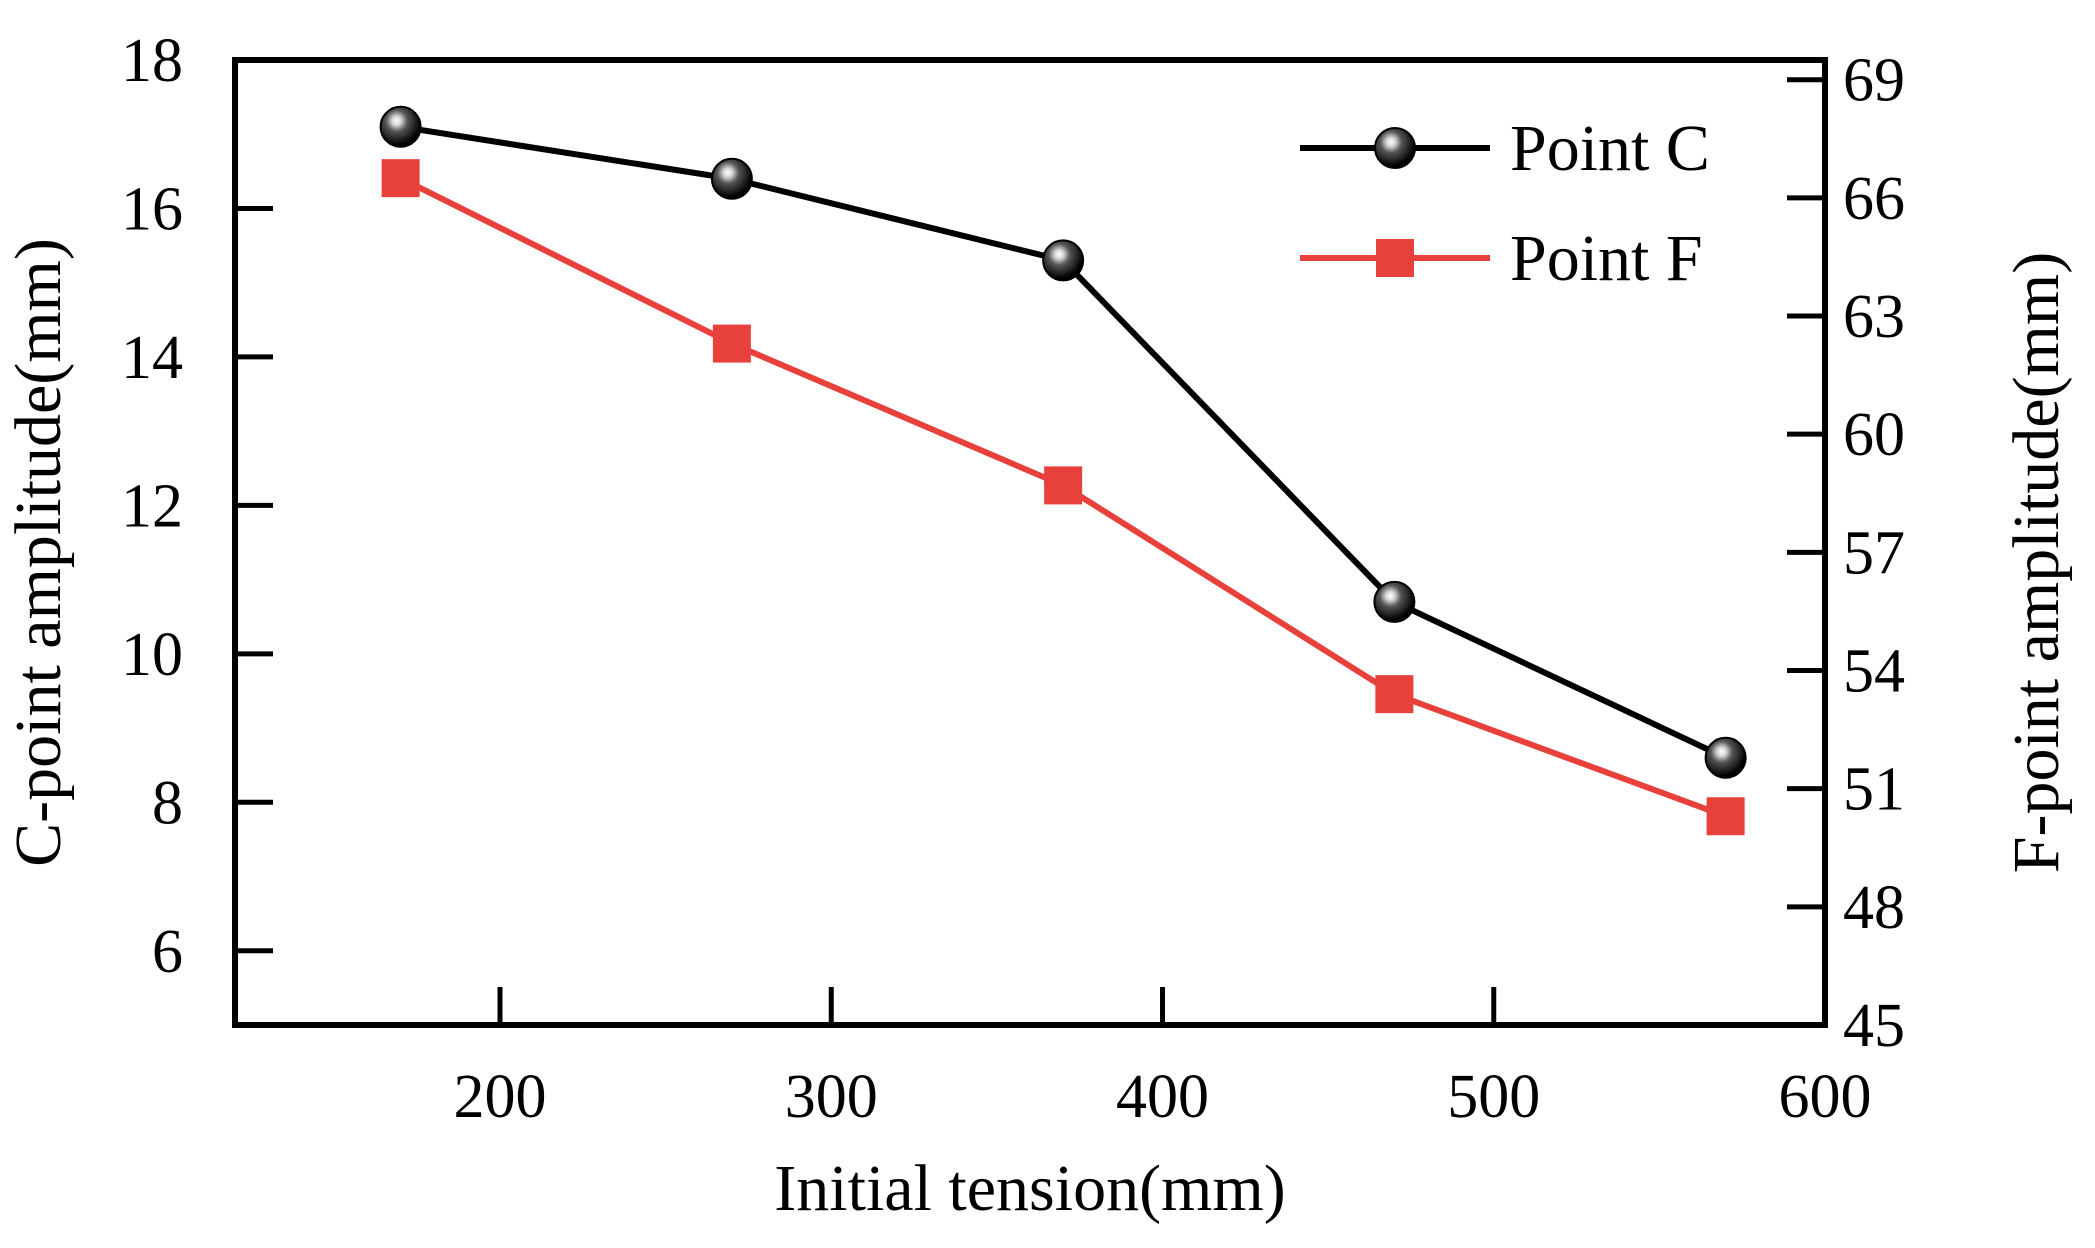 This screenshot has width=2095, height=1248. Describe the element at coordinates (1606, 258) in the screenshot. I see `legend-label-point-f: Point F` at that location.